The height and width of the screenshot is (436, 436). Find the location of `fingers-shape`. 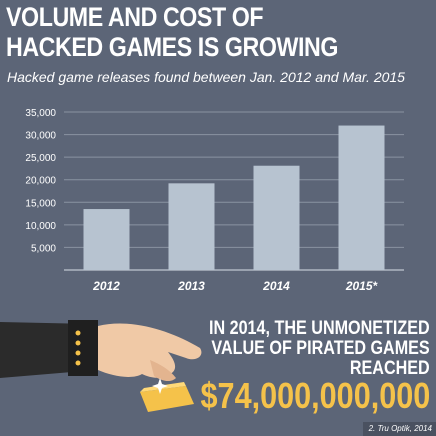

fingers-shape is located at coordinates (163, 371).